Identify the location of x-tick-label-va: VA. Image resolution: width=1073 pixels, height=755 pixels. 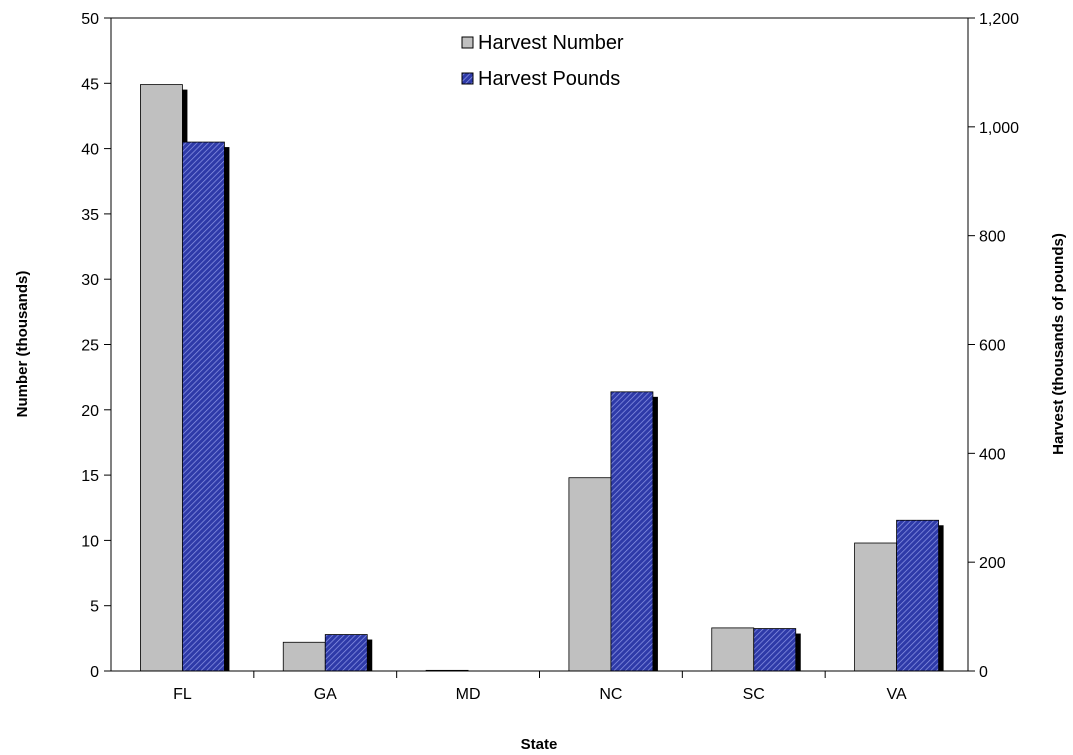
(897, 694).